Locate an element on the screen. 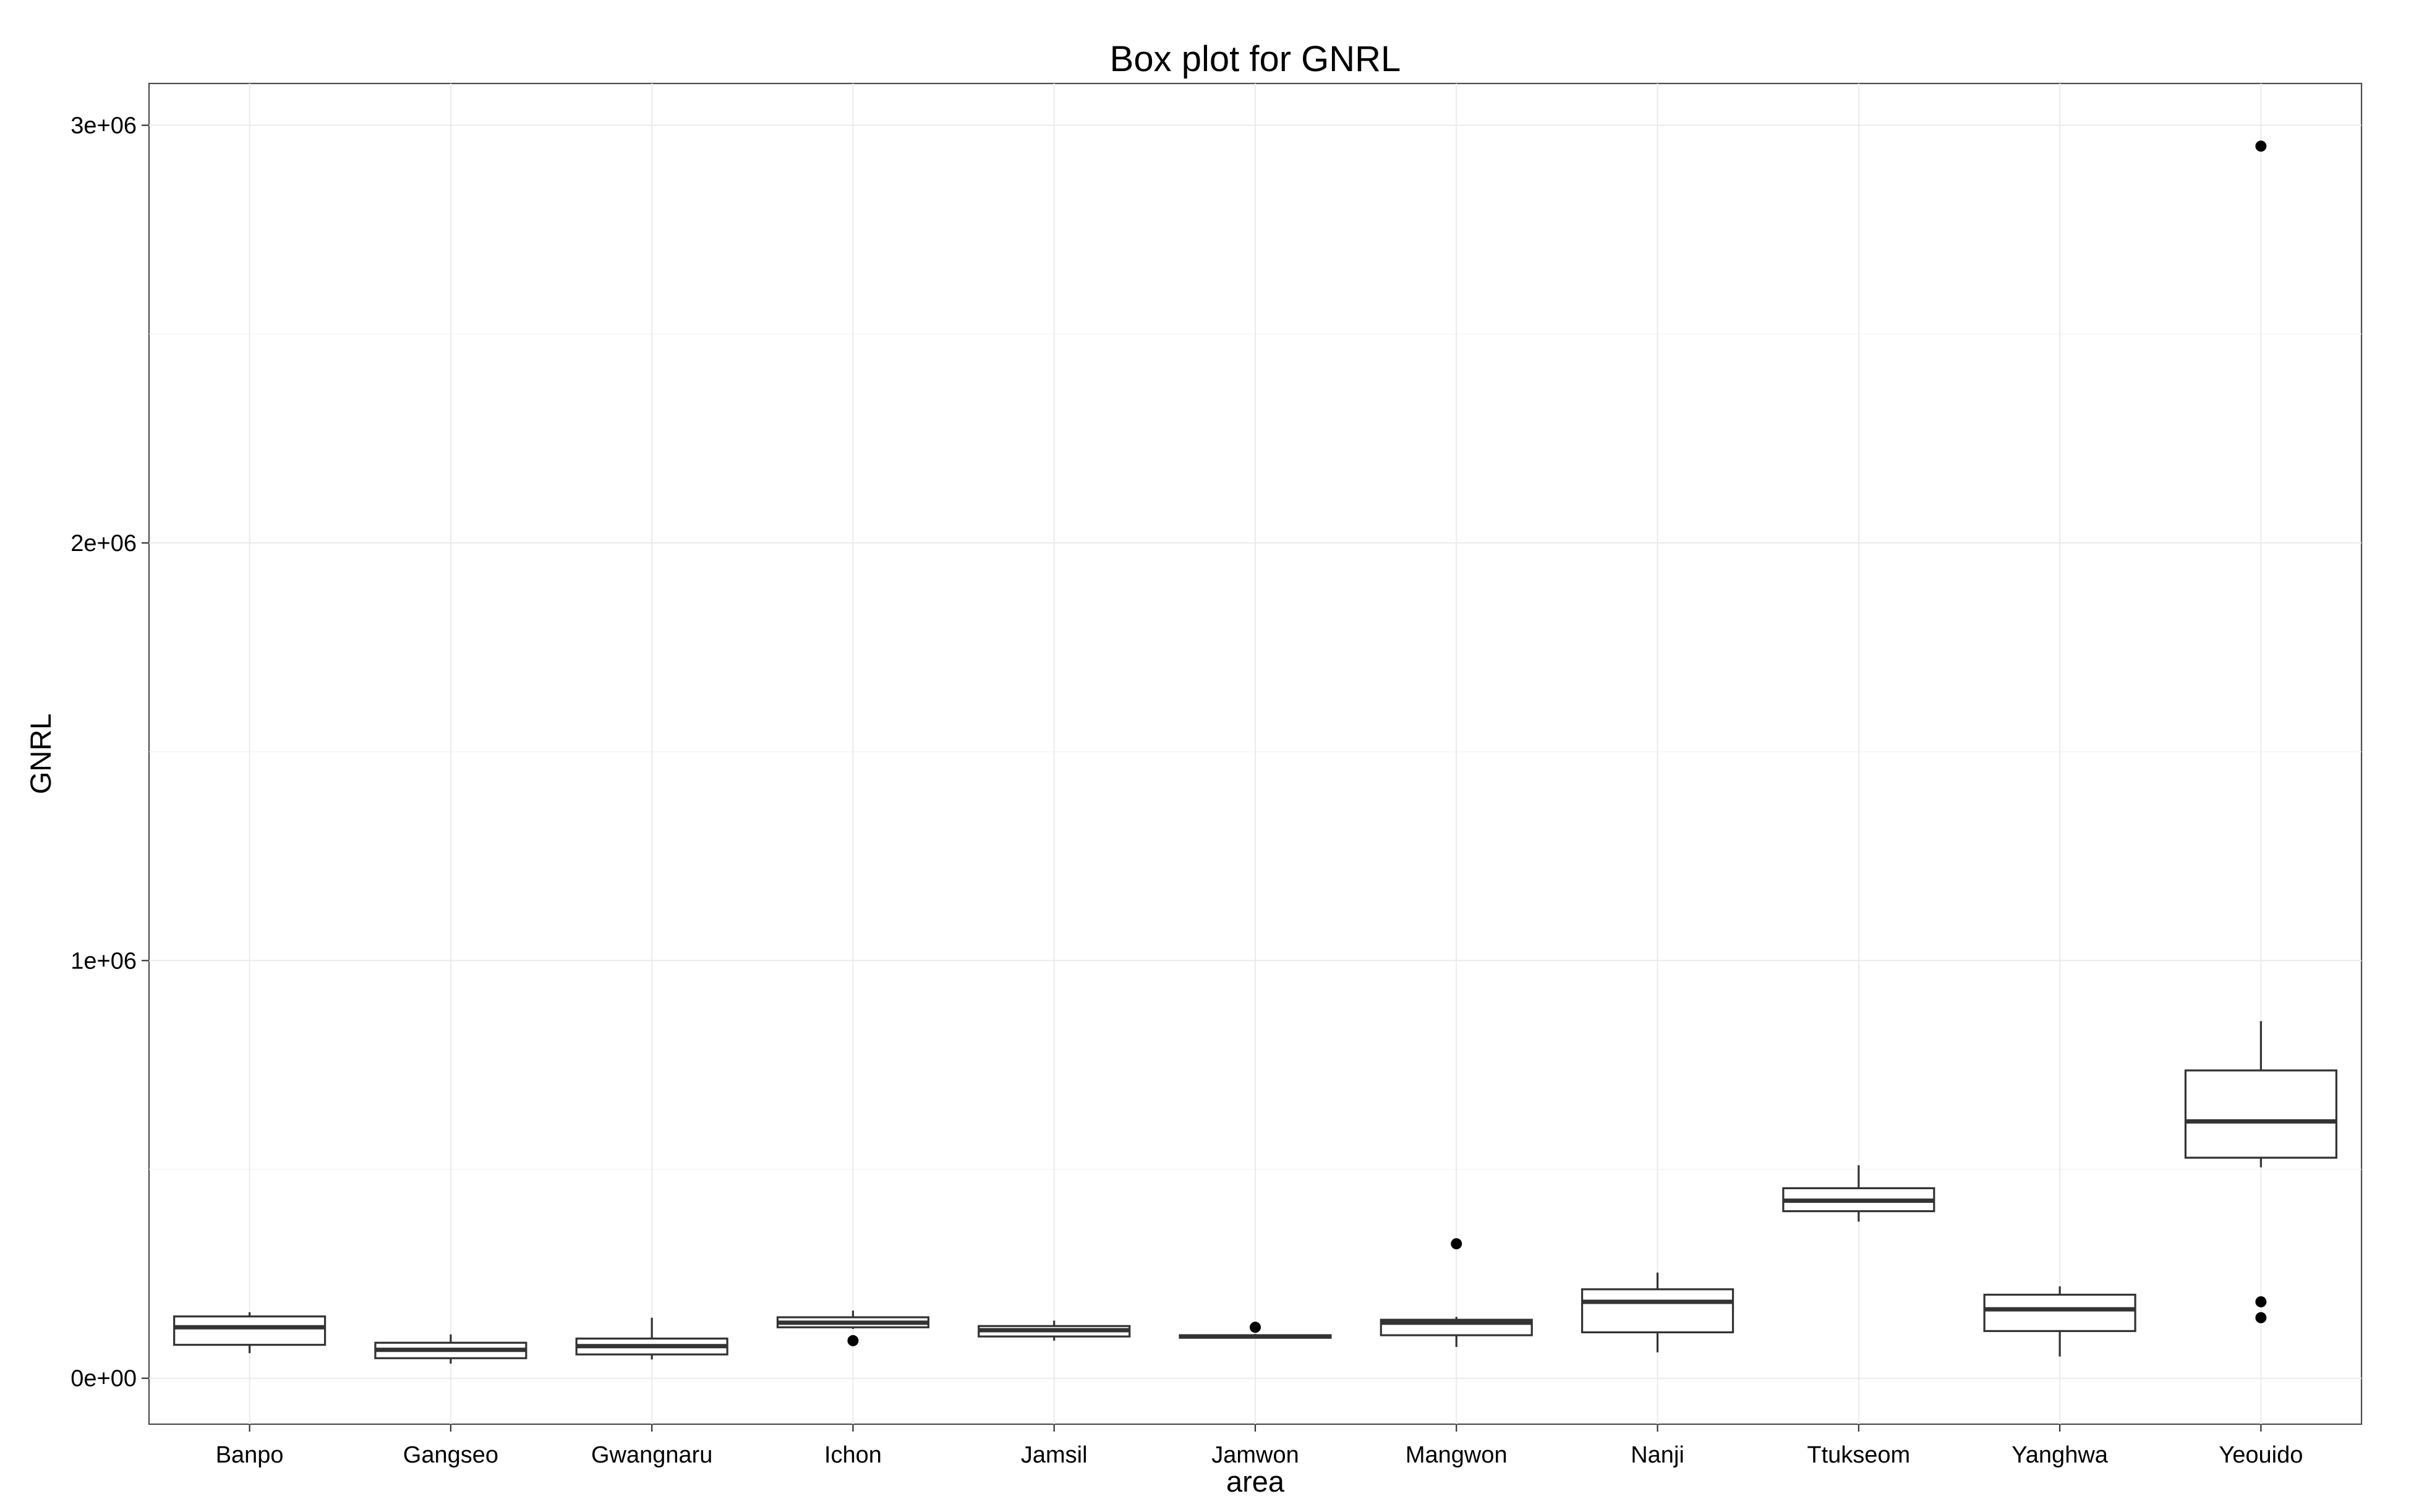  y-tick-label: 2e+06 is located at coordinates (103, 544).